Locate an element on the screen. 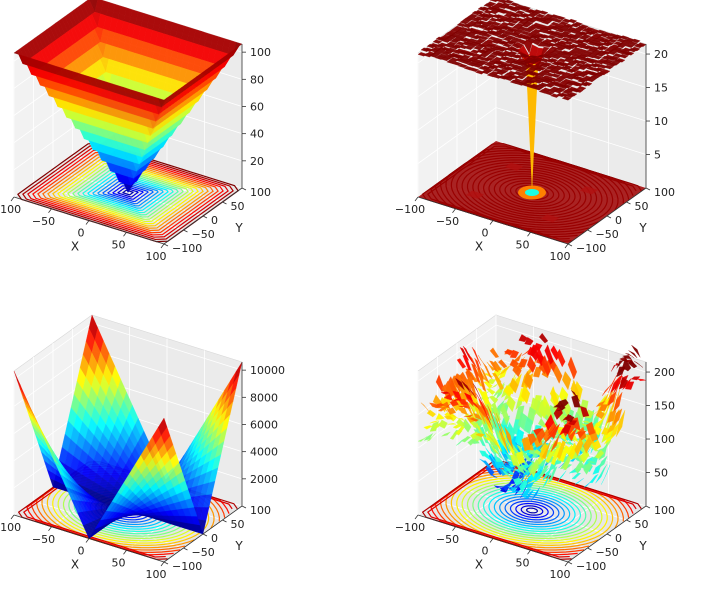  z-tick-label: 6000 is located at coordinates (264, 424).